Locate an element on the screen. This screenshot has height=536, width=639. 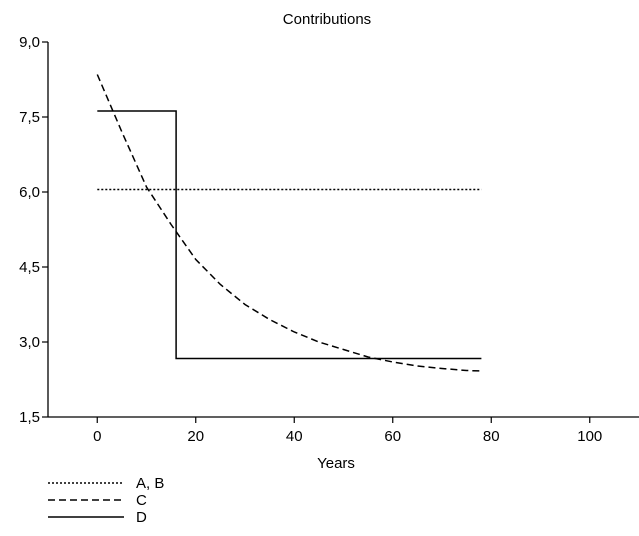
x-tick-label: 60 is located at coordinates (392, 436).